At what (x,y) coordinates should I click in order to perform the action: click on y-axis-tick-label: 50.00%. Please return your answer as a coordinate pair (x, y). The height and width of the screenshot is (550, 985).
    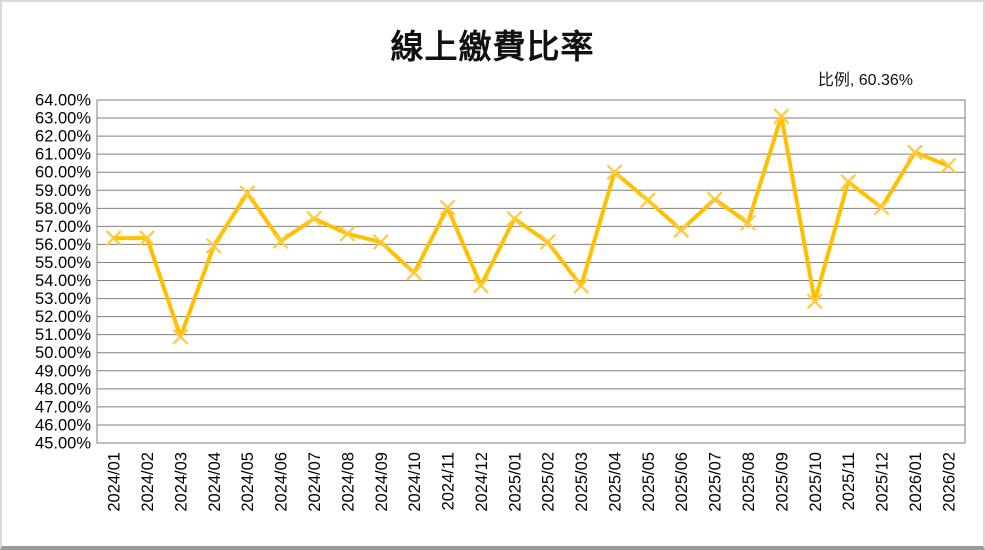
    Looking at the image, I should click on (63, 353).